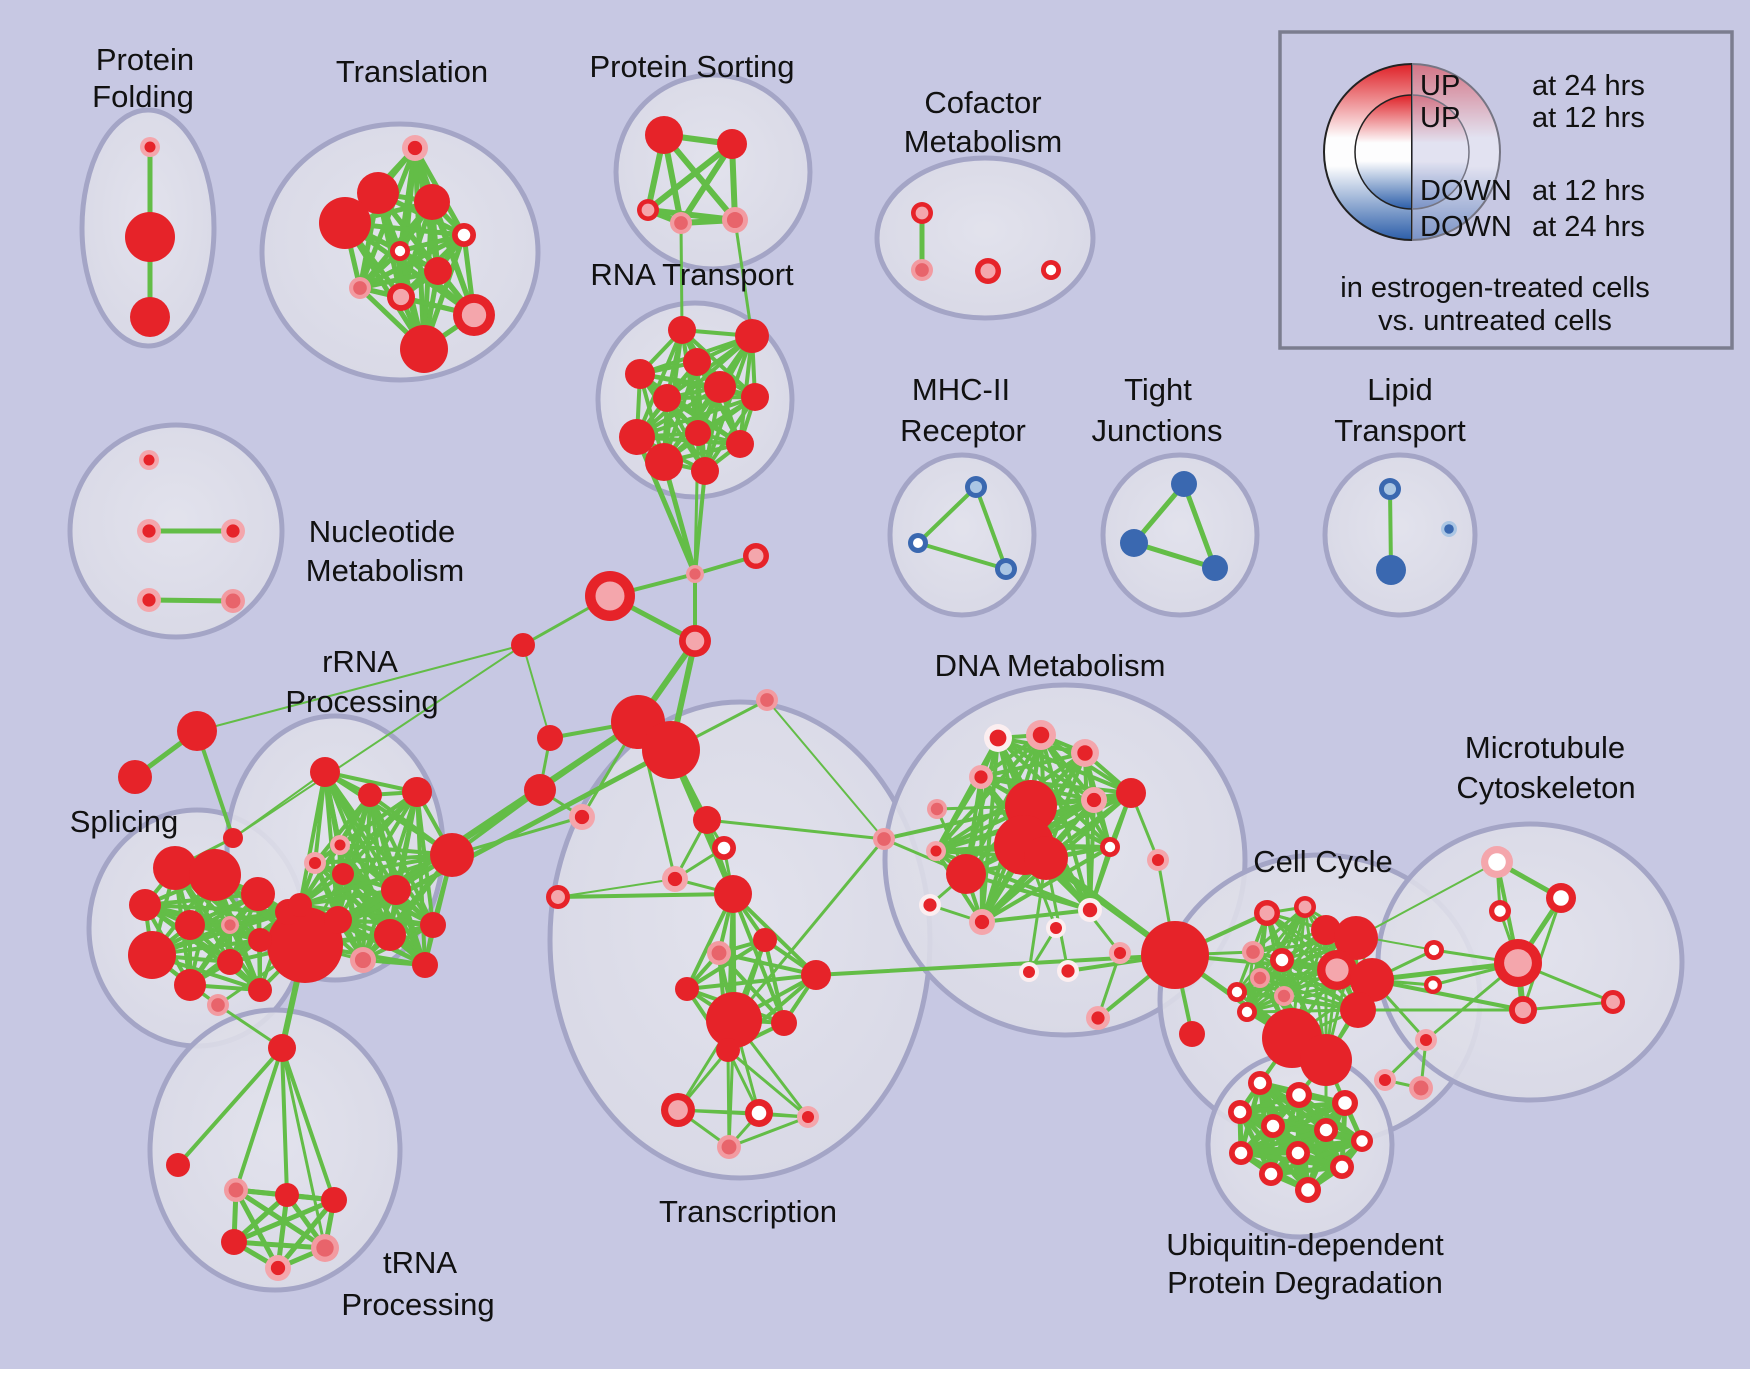  Describe the element at coordinates (1308, 1190) in the screenshot. I see `node-ub12` at that location.